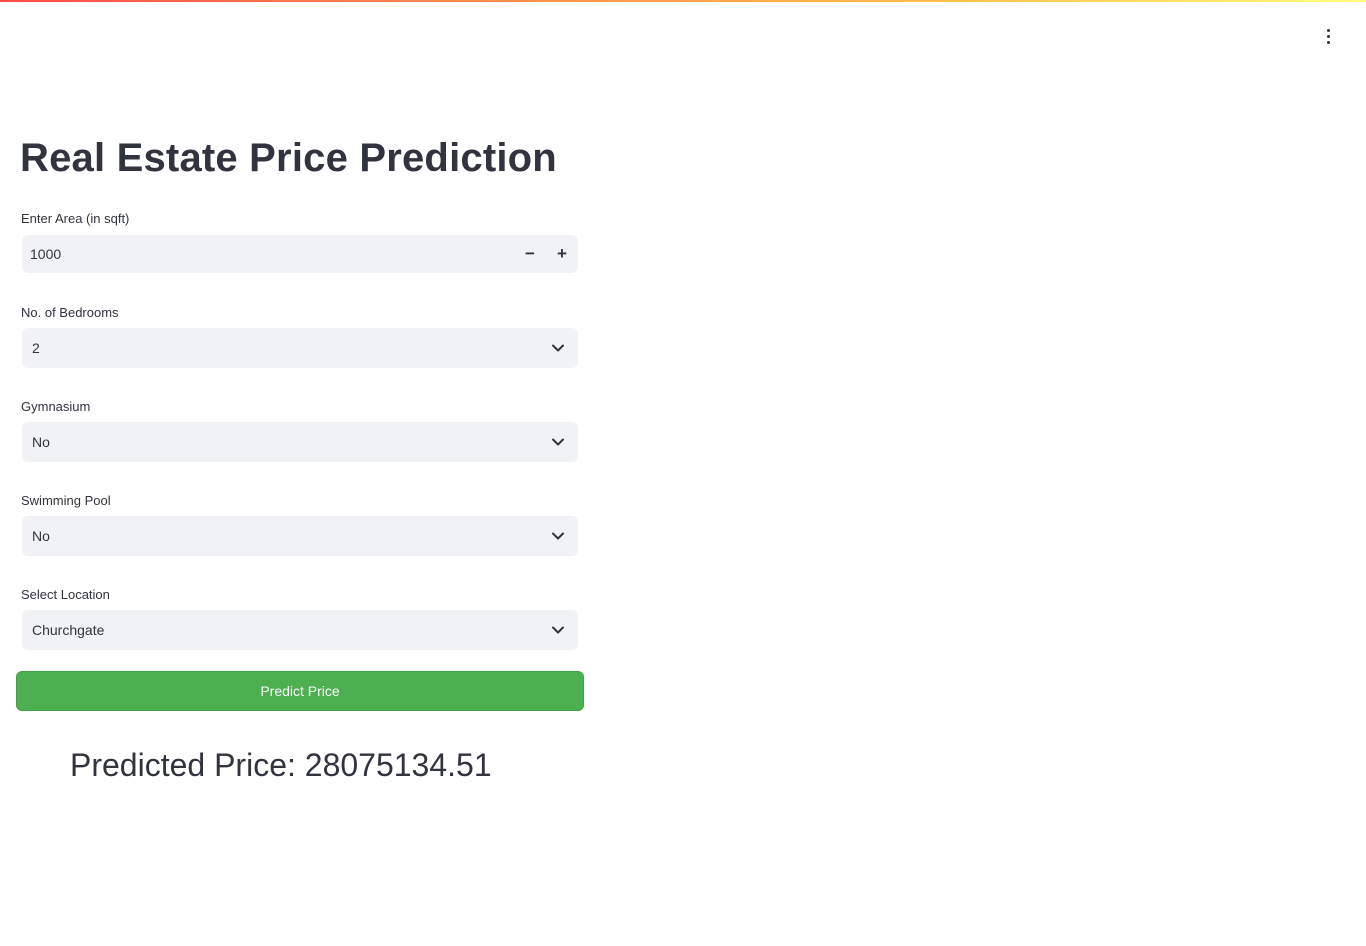 The image size is (1366, 946). Describe the element at coordinates (288, 158) in the screenshot. I see `page-title: Real Estate Price Prediction` at that location.